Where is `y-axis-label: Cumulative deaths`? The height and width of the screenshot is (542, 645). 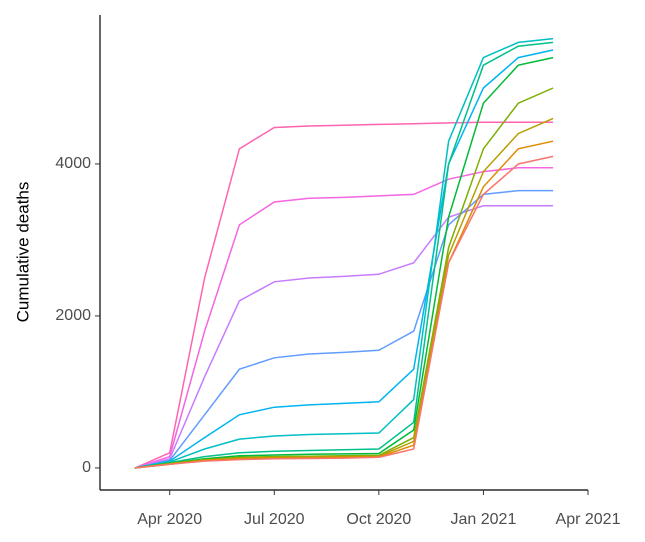
y-axis-label: Cumulative deaths is located at coordinates (22, 252).